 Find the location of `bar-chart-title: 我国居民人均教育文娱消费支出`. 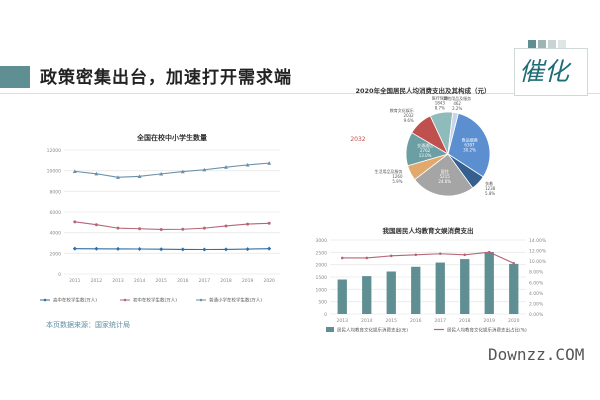

bar-chart-title: 我国居民人均教育文娱消费支出 is located at coordinates (428, 230).